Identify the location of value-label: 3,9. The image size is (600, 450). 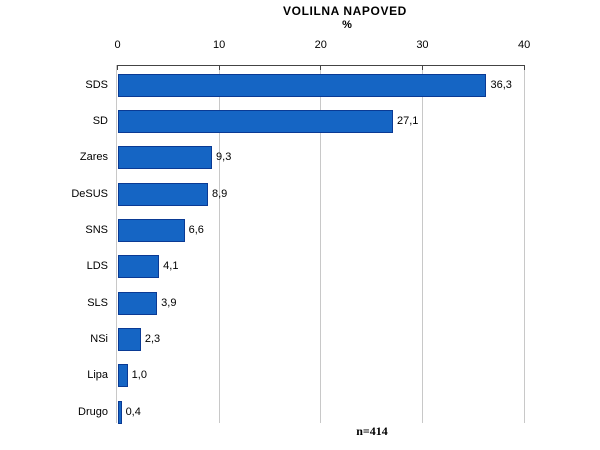
(169, 302).